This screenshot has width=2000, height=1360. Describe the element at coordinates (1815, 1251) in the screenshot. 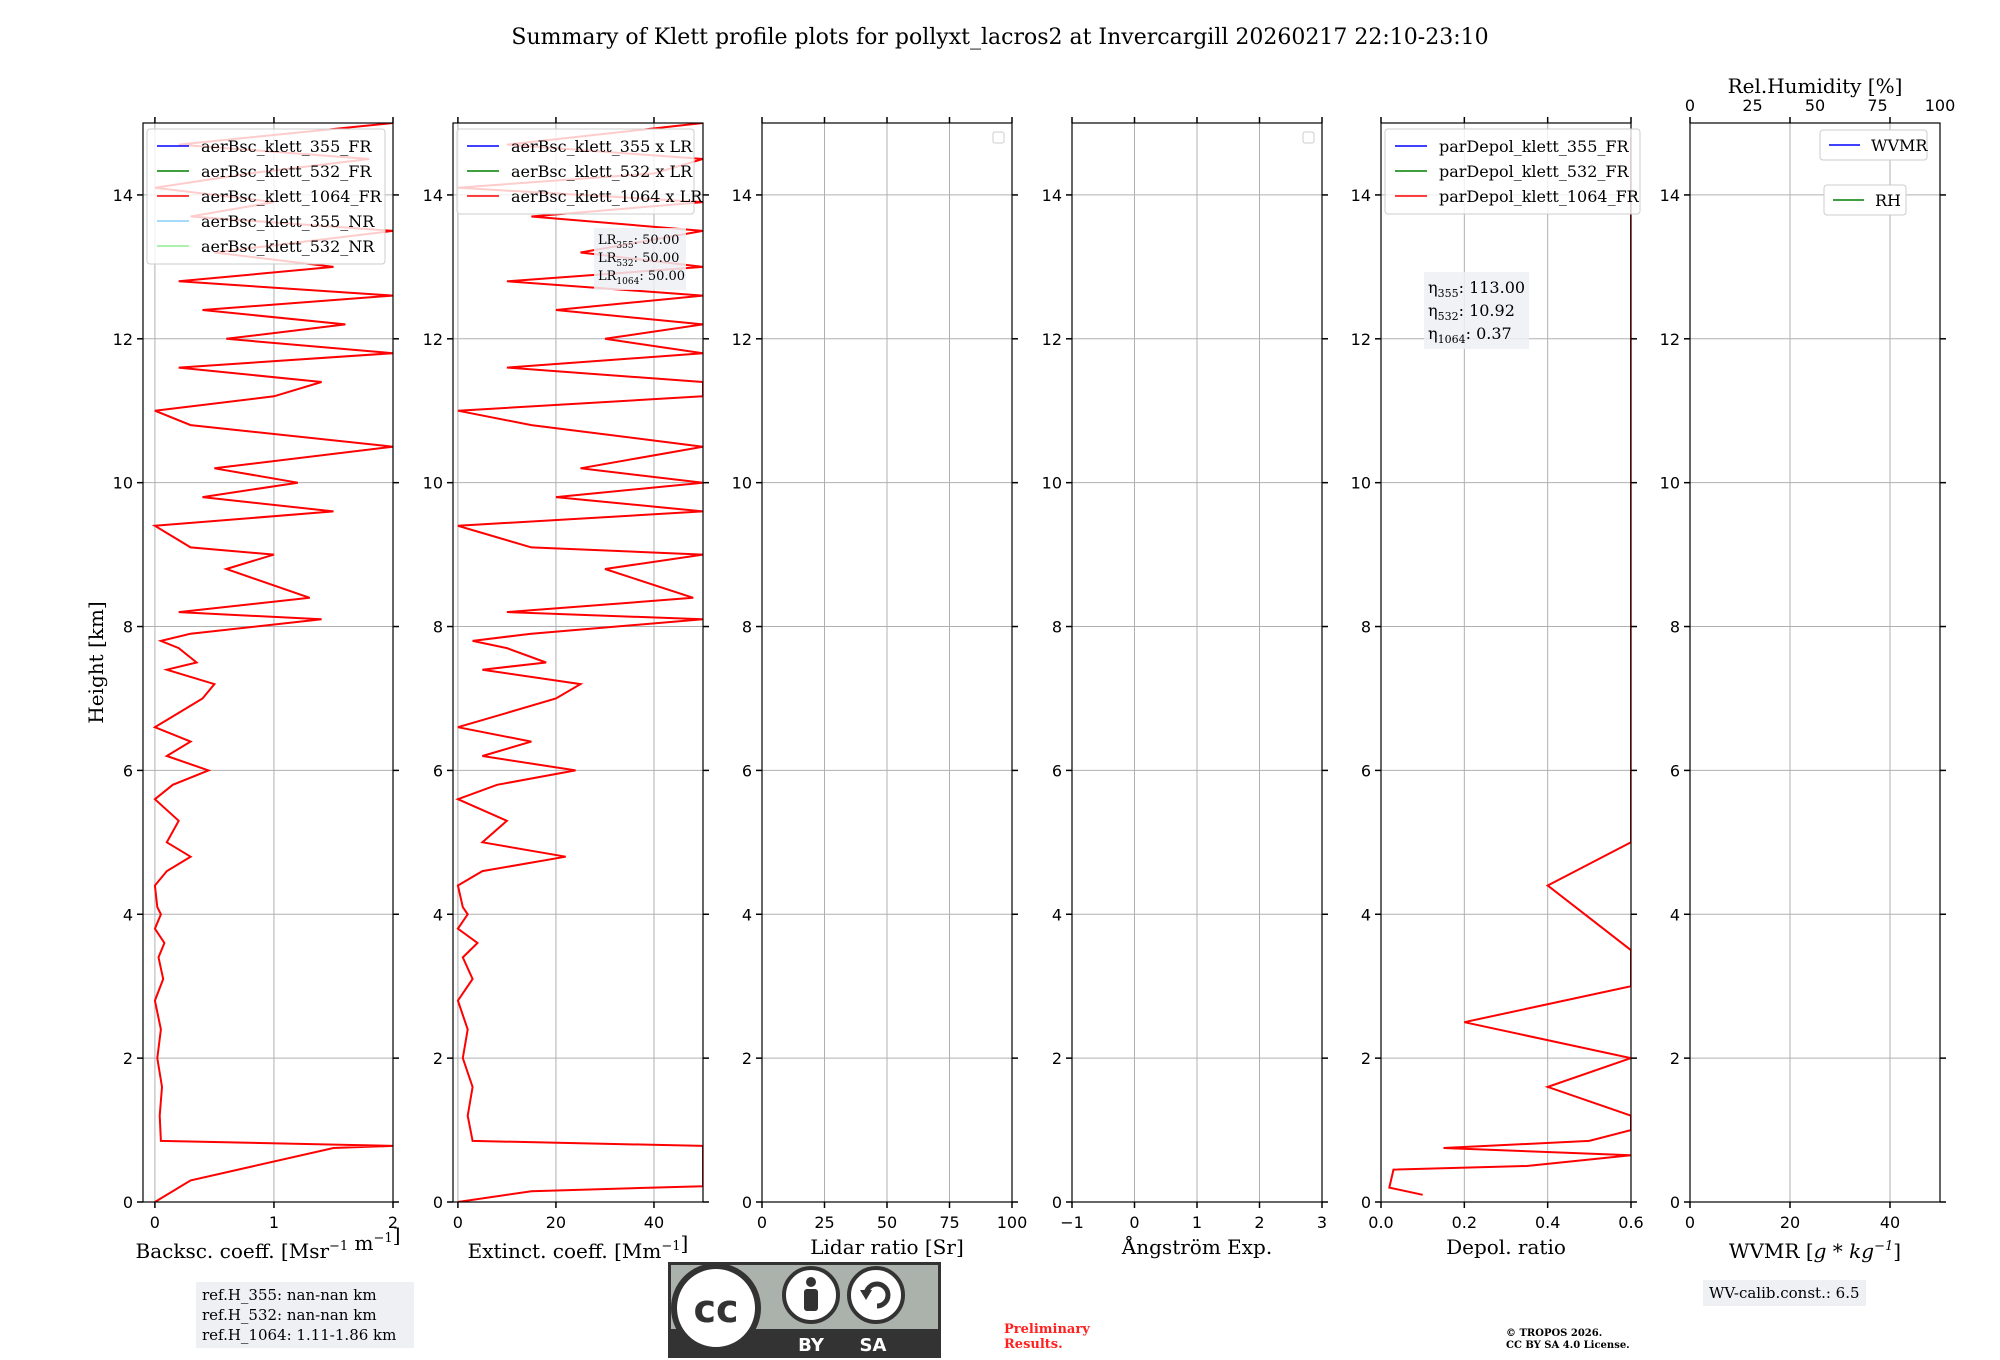

I see `x-axis-label: WVMR [g * kg−1]` at that location.